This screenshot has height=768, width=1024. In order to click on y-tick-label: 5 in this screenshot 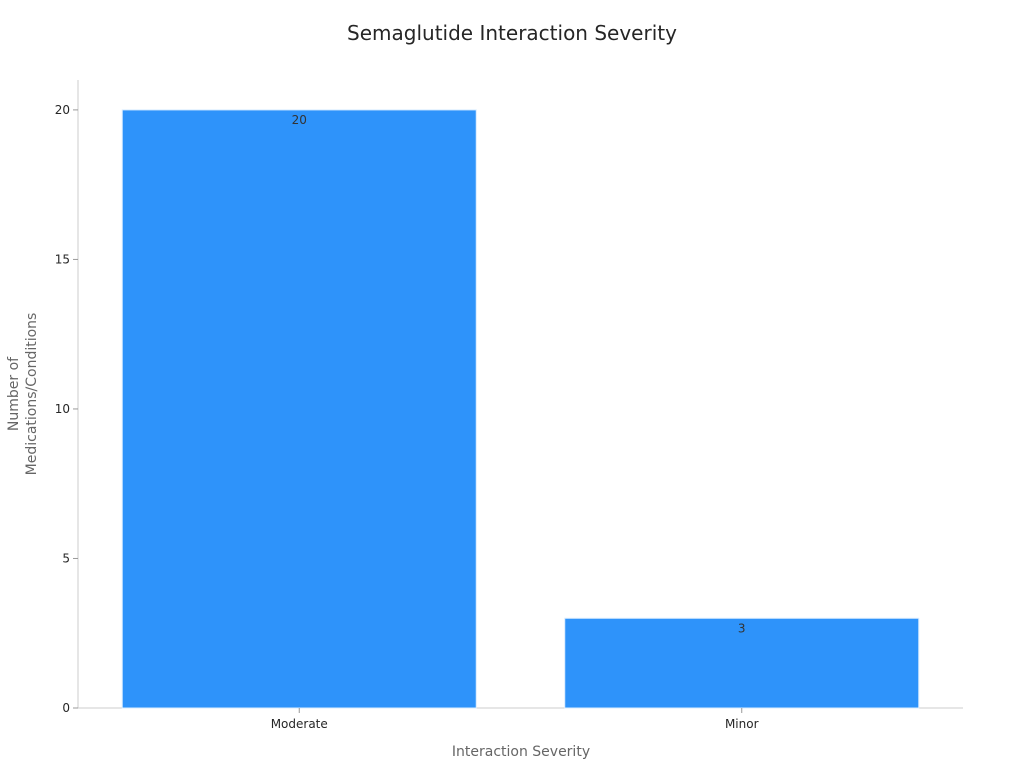, I will do `click(66, 558)`.